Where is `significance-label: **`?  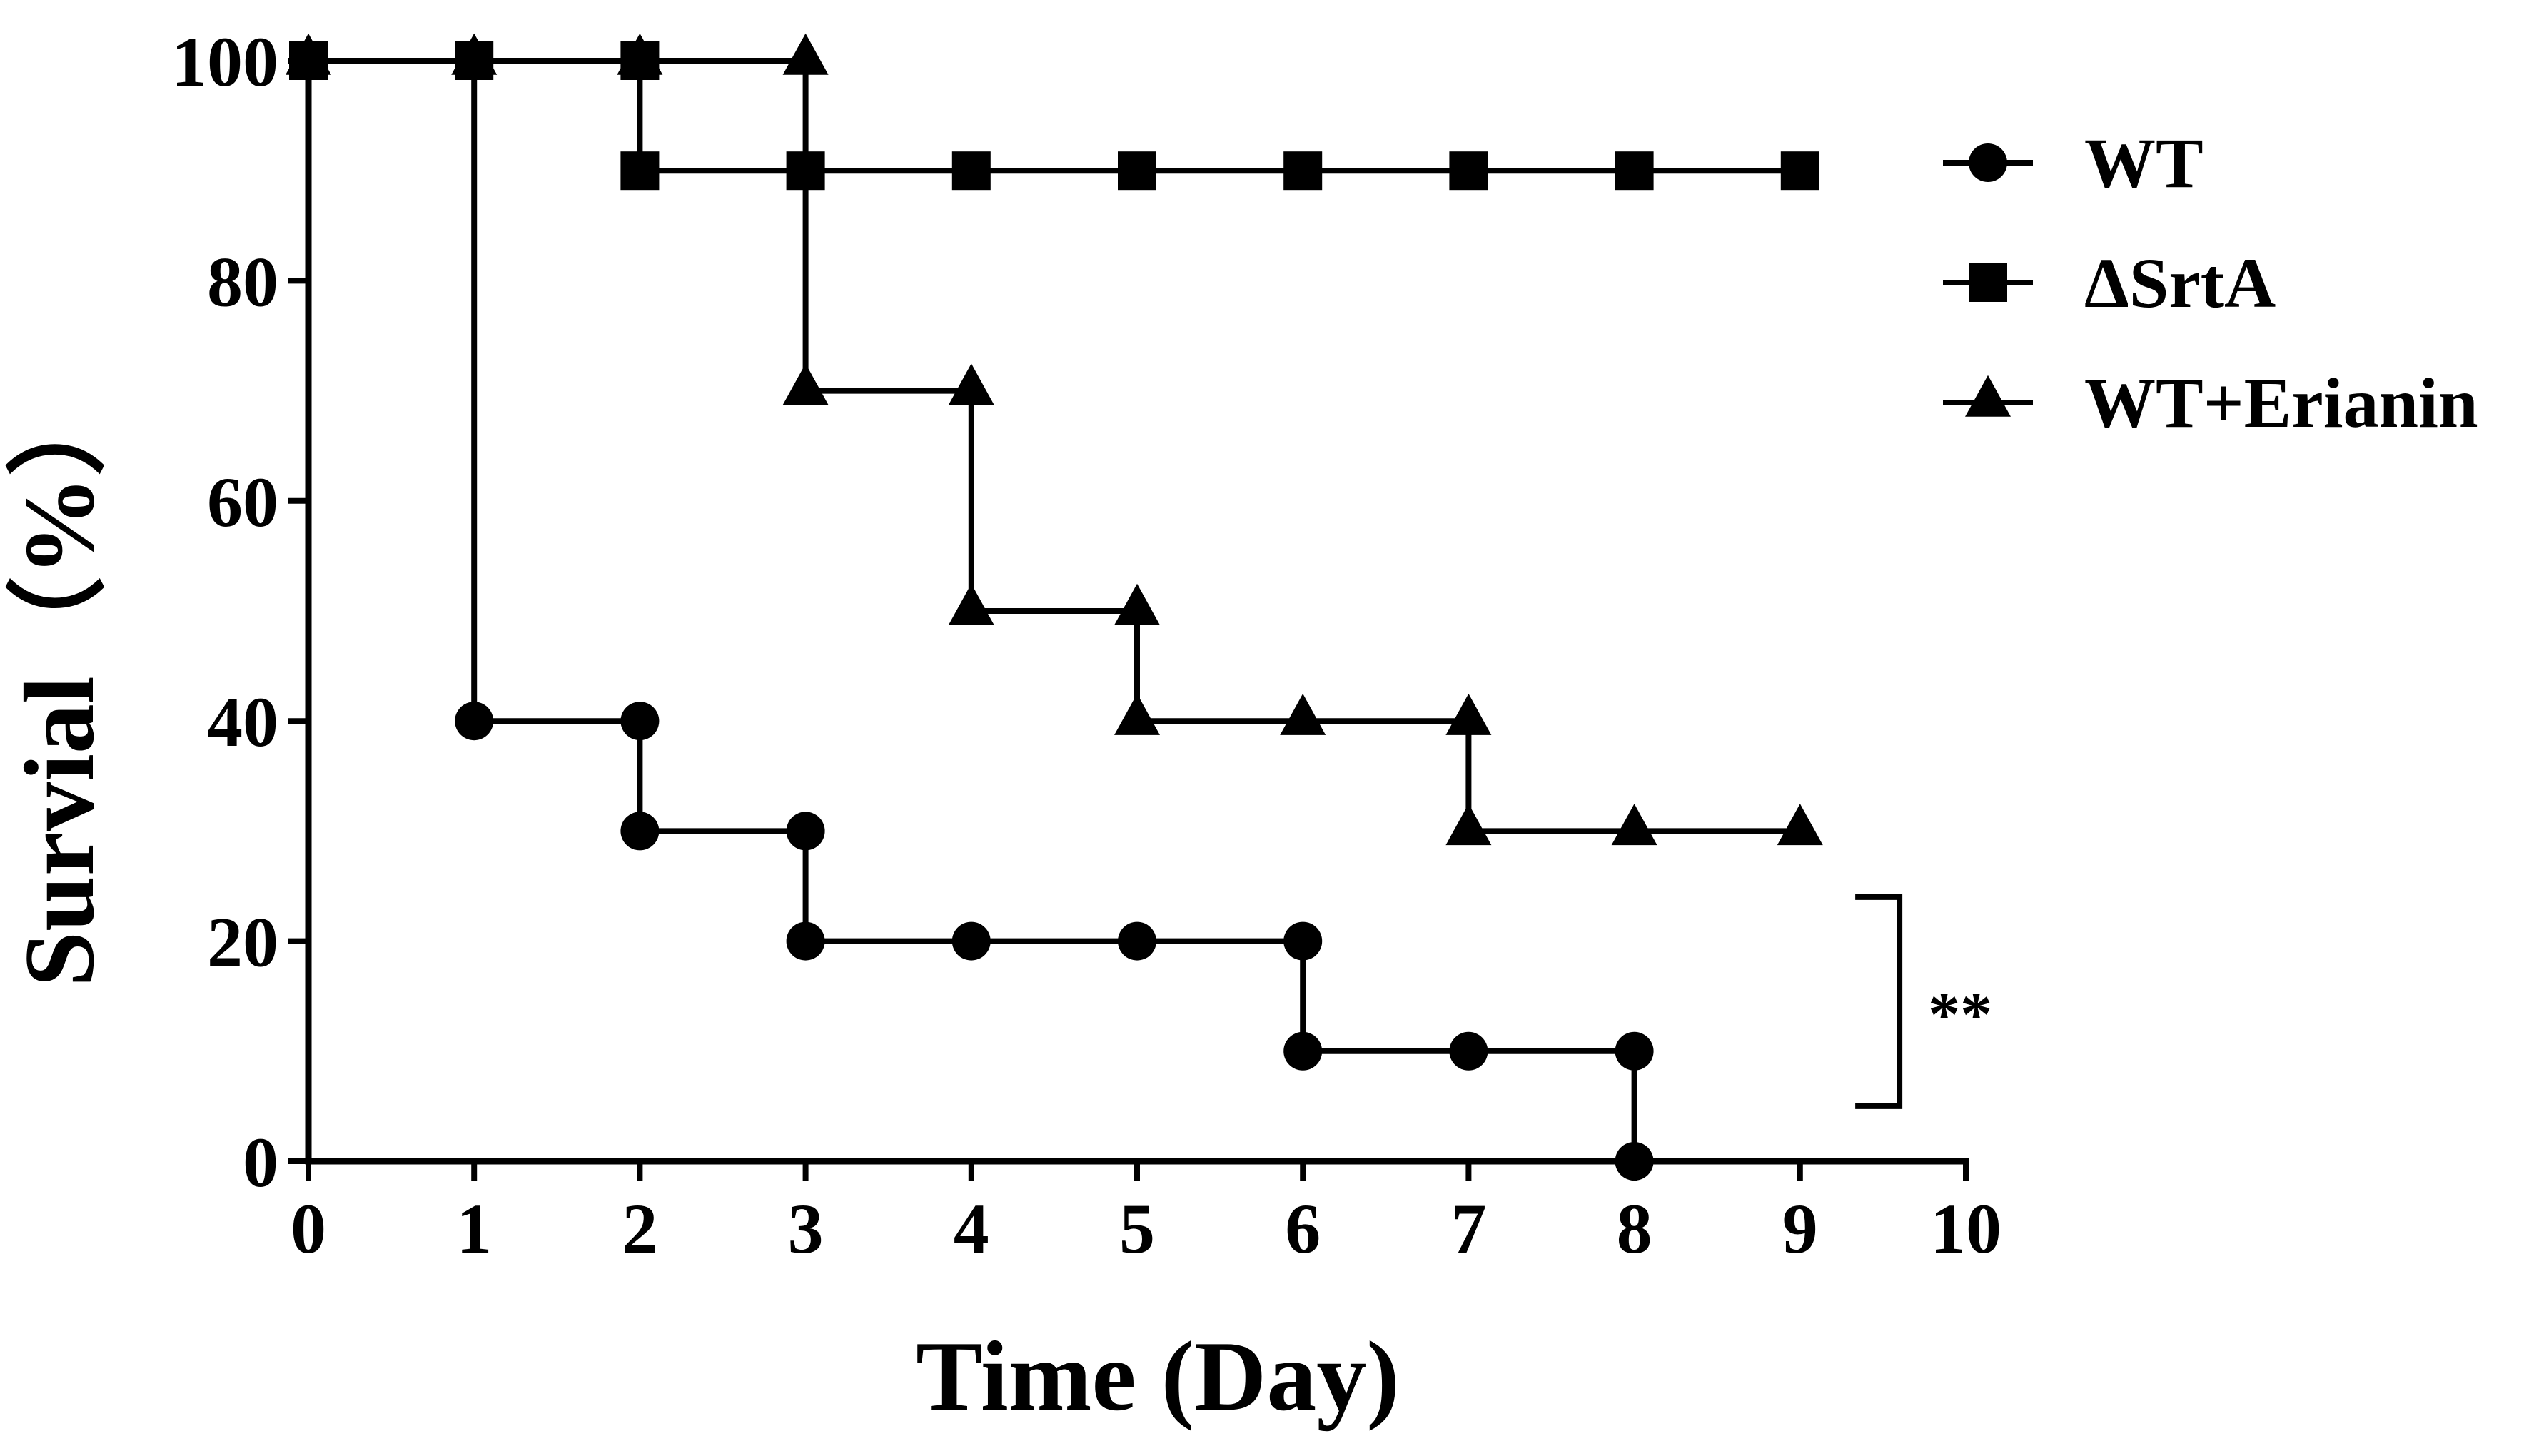
significance-label: ** is located at coordinates (1960, 1014).